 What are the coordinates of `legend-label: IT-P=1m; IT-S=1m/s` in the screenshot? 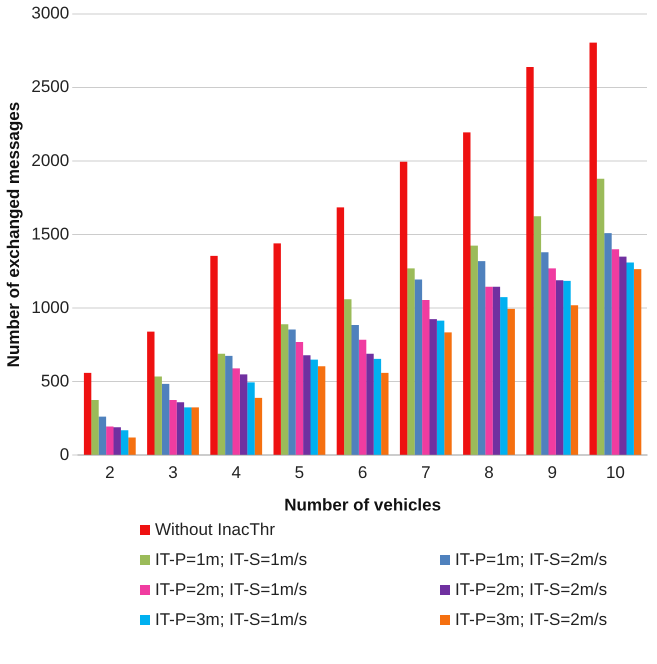 It's located at (231, 560).